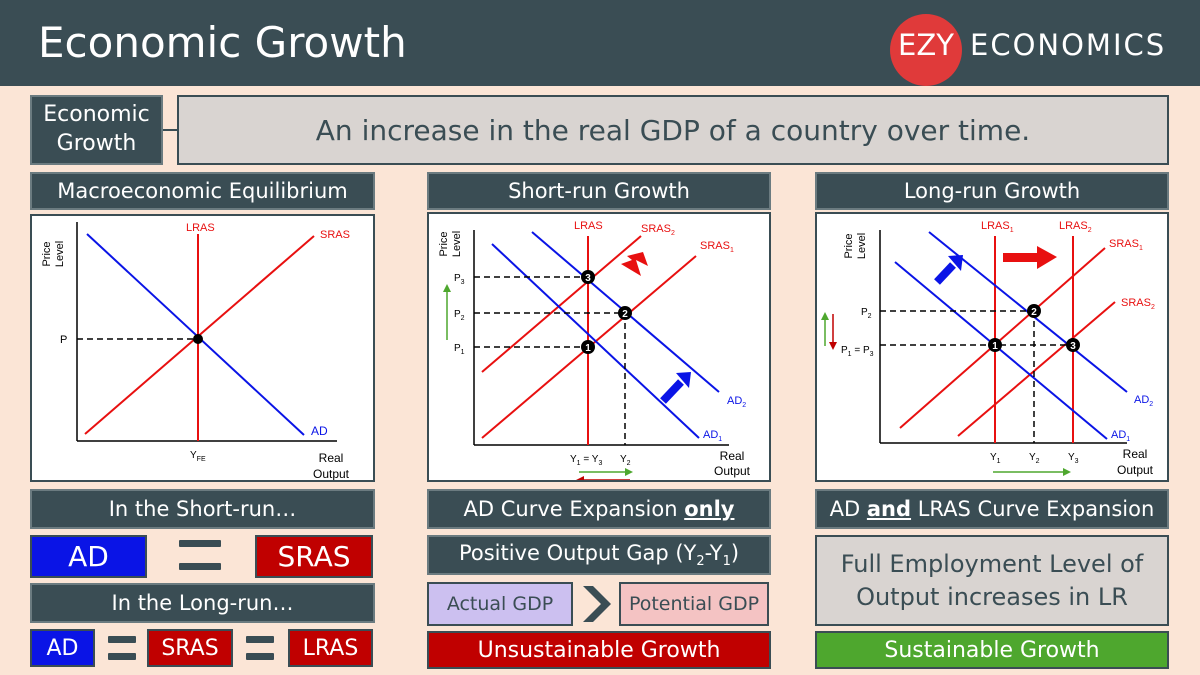 This screenshot has height=675, width=1200. Describe the element at coordinates (992, 509) in the screenshot. I see `ad-and-lras-expansion-box: AD and LRAS Curve Expansion` at that location.